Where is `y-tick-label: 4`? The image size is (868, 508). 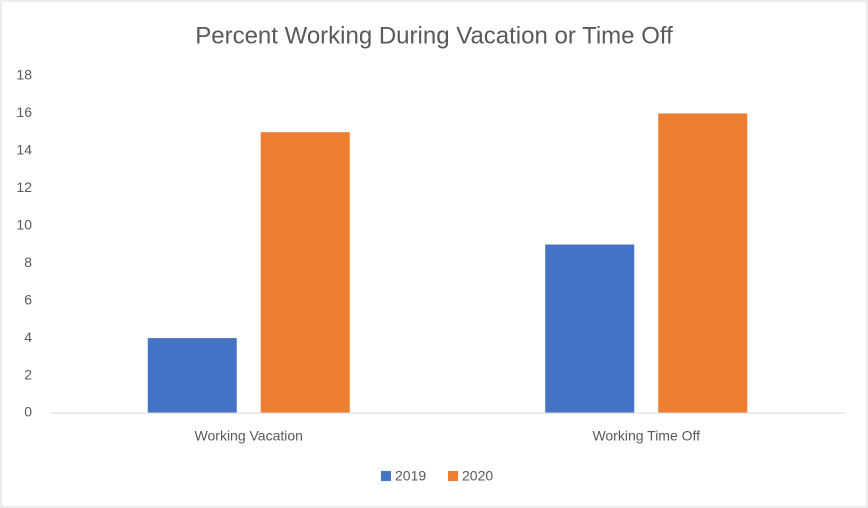 y-tick-label: 4 is located at coordinates (28, 337).